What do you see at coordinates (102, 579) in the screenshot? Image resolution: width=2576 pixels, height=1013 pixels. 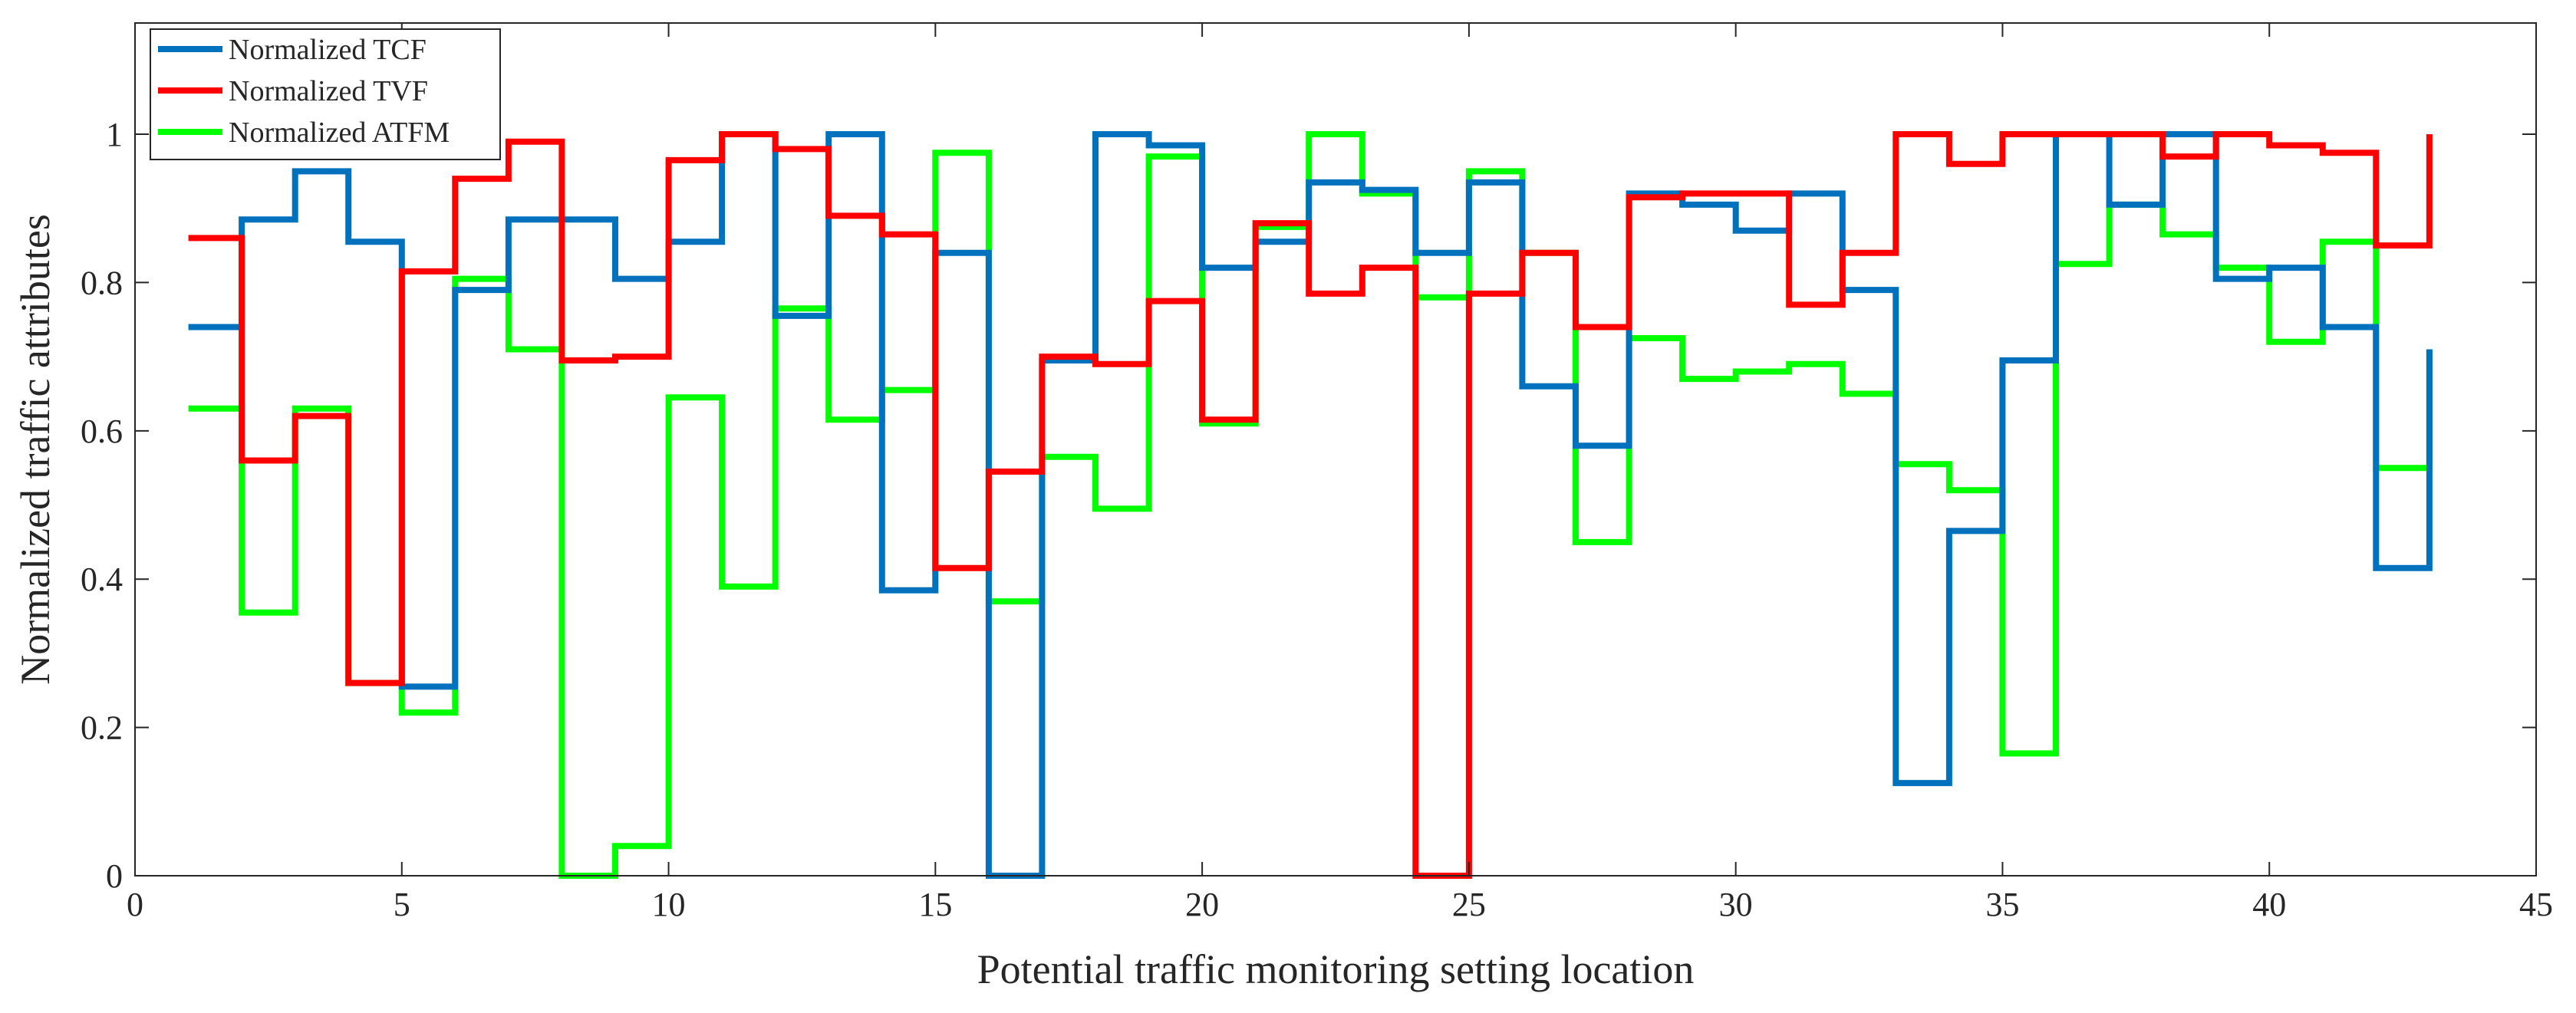 I see `y-tick-label: 0.4` at bounding box center [102, 579].